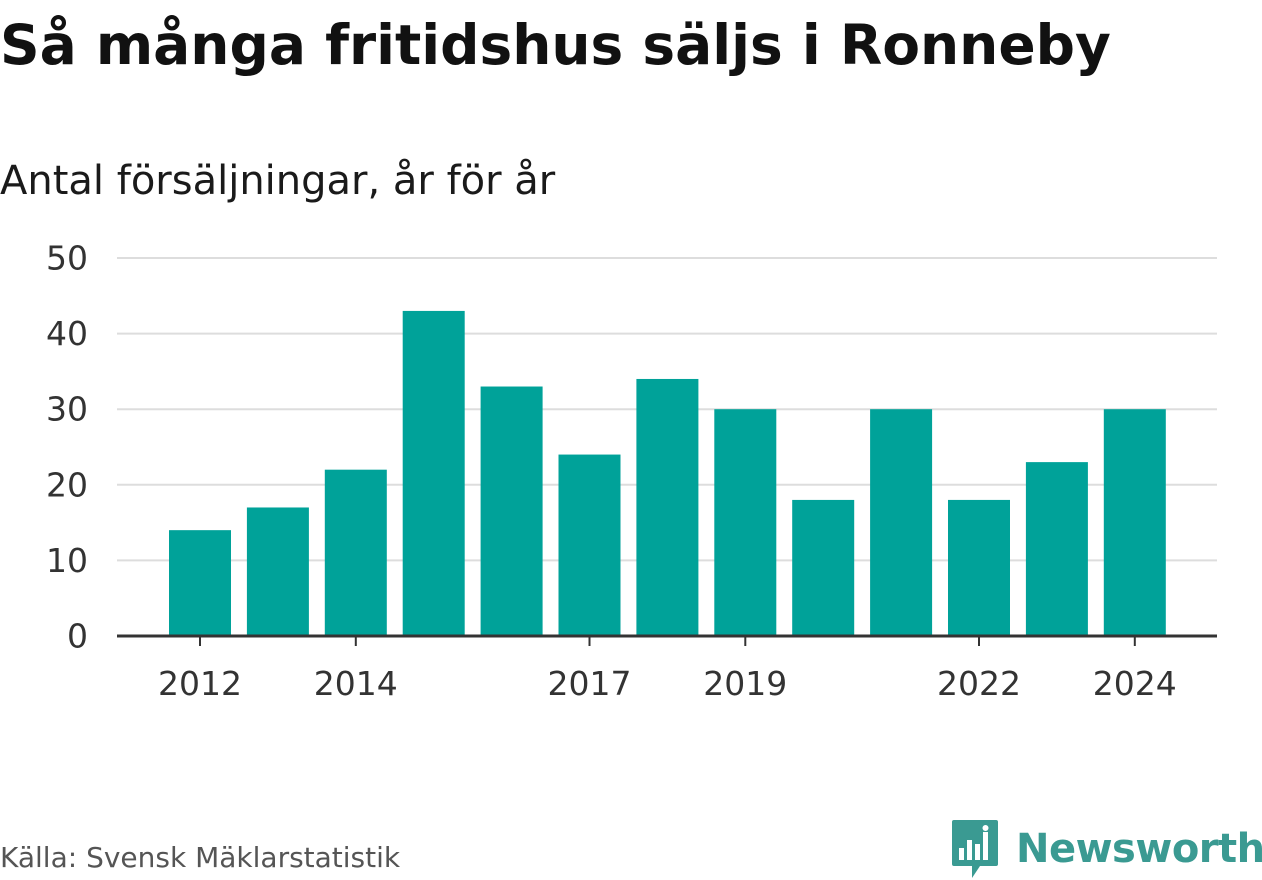  Describe the element at coordinates (67, 447) in the screenshot. I see `y-axis-labels: 0 10 20 30 40 50` at that location.